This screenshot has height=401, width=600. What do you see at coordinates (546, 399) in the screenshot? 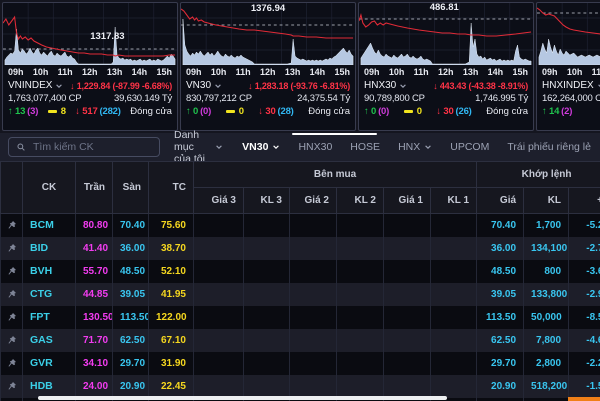
I see `matched-volume-cell` at bounding box center [546, 399].